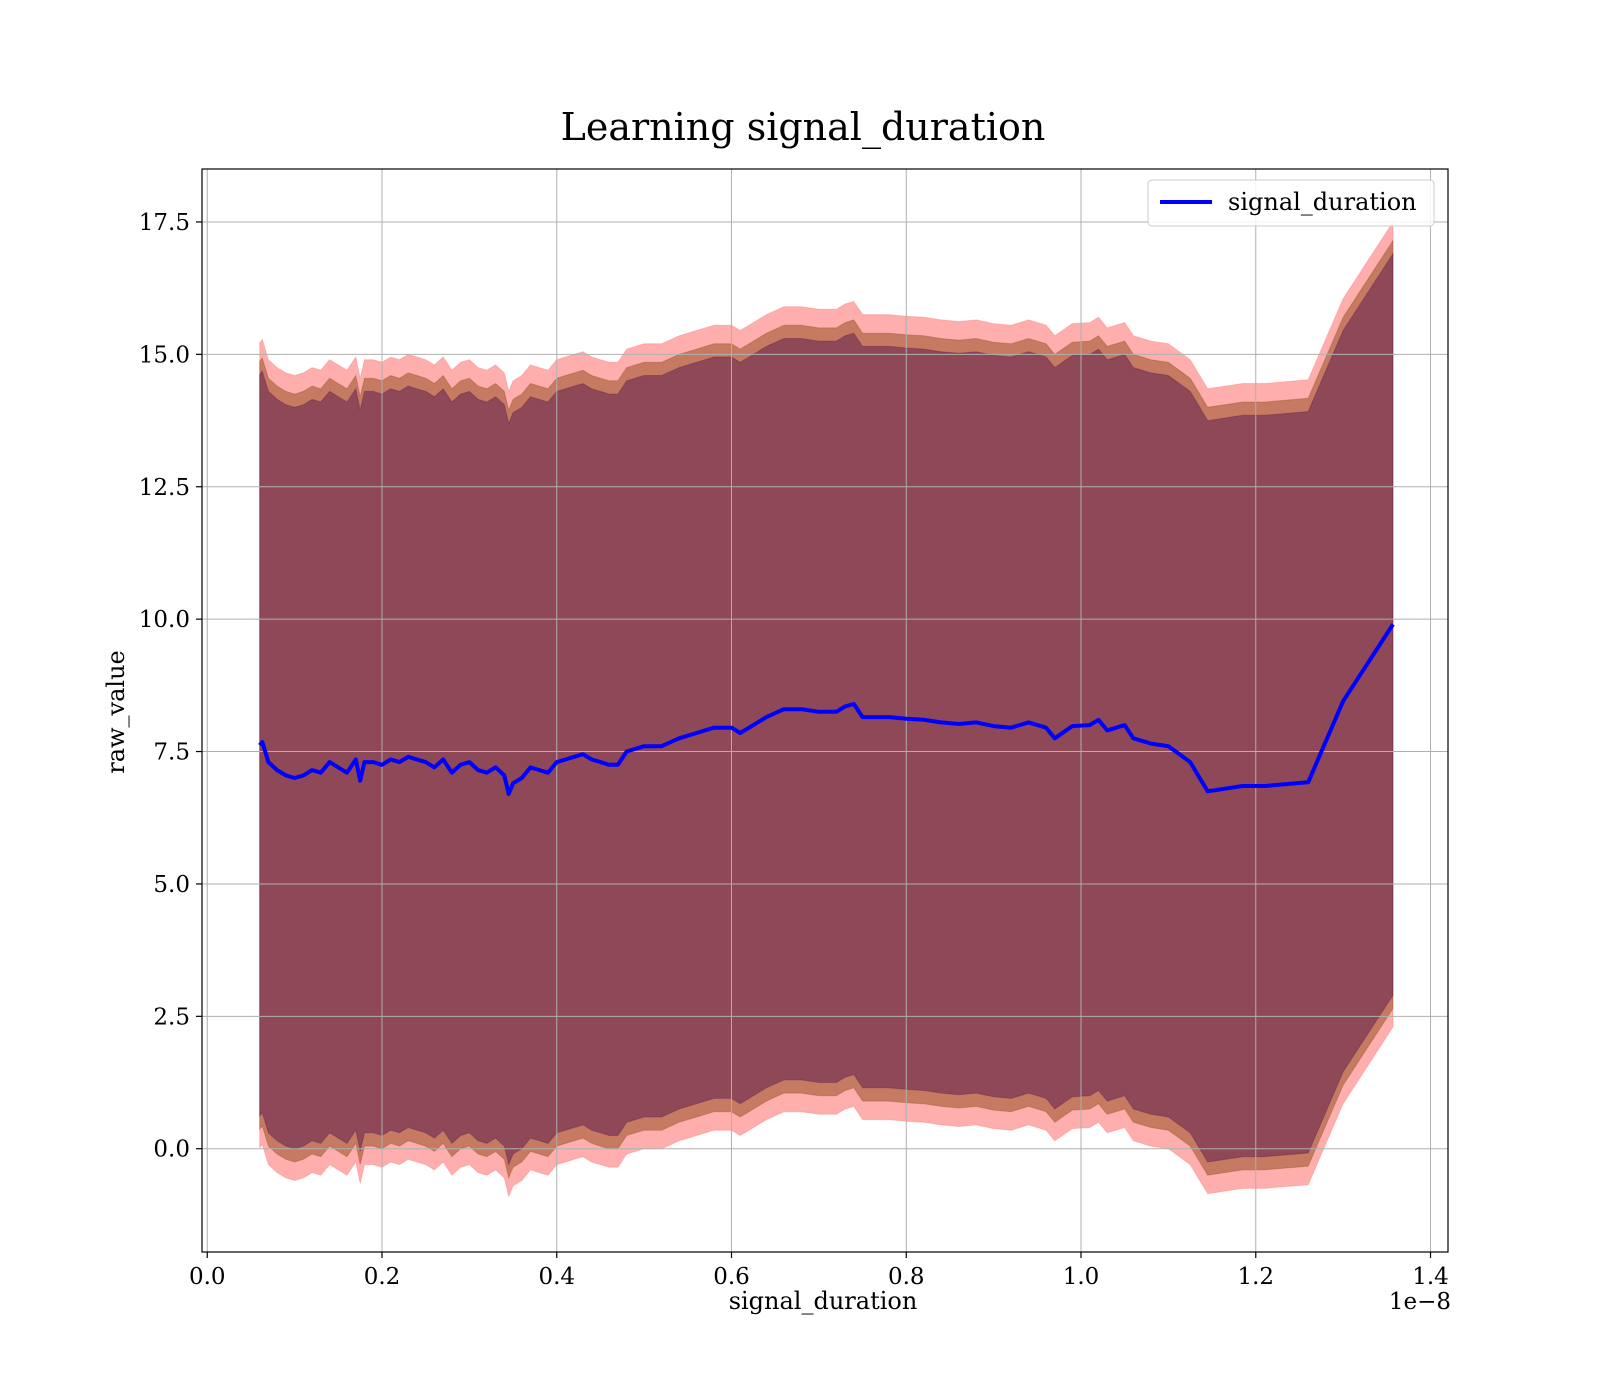 This screenshot has height=1400, width=1600. What do you see at coordinates (556, 1277) in the screenshot?
I see `x-tick-label: 0.4` at bounding box center [556, 1277].